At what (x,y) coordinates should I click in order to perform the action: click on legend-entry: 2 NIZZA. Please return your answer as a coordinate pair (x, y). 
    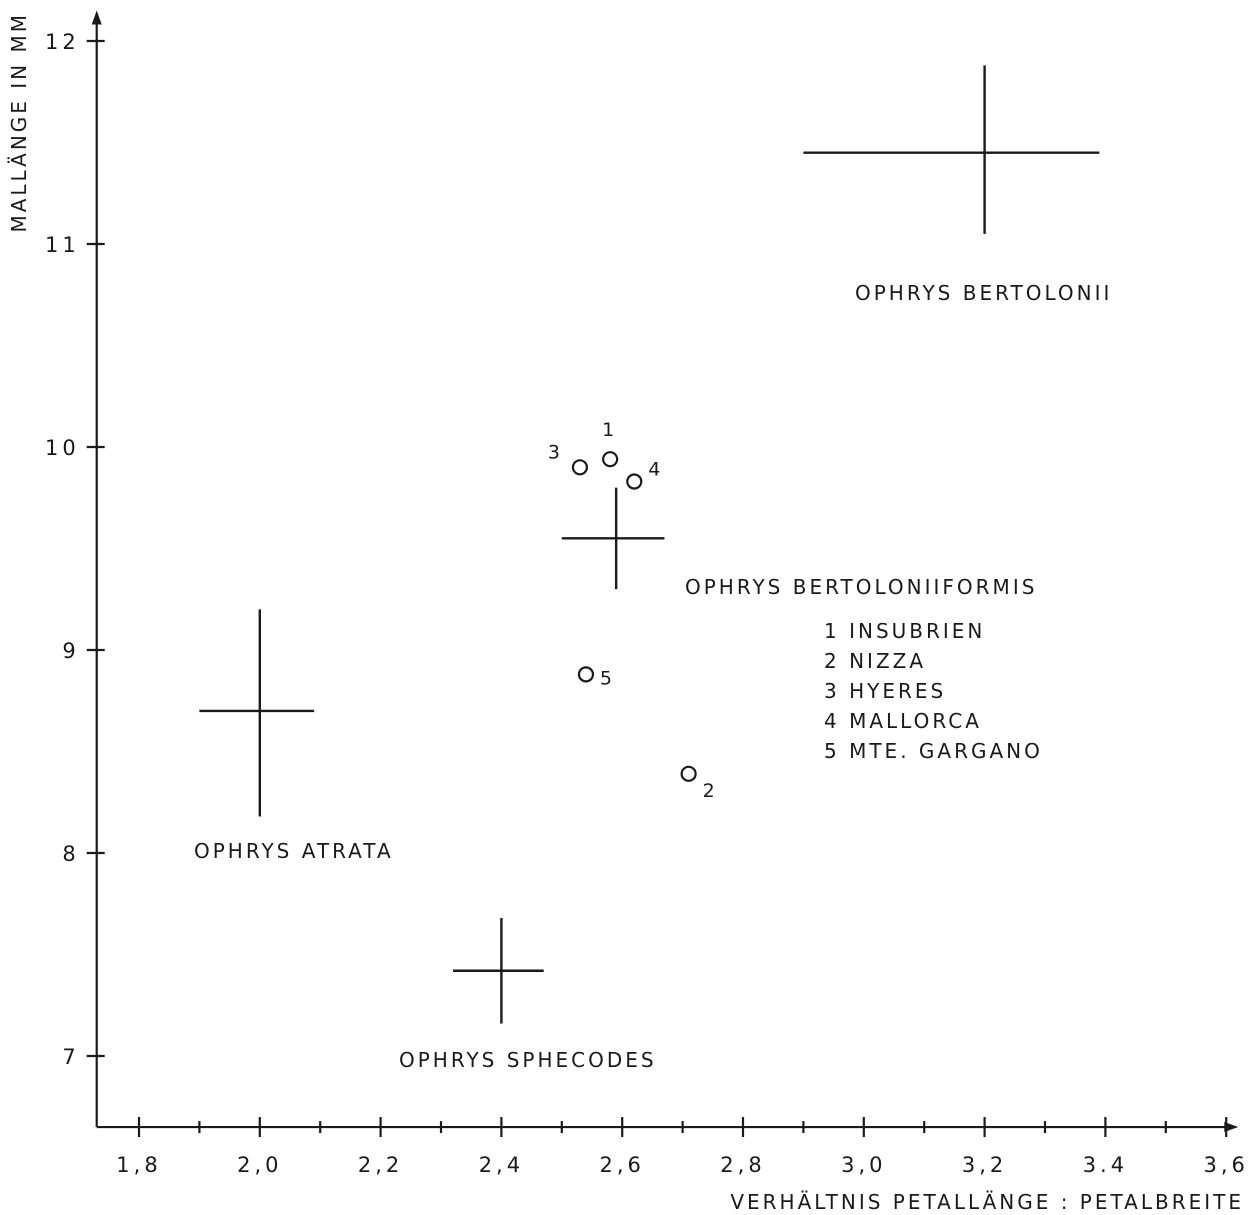
    Looking at the image, I should click on (875, 661).